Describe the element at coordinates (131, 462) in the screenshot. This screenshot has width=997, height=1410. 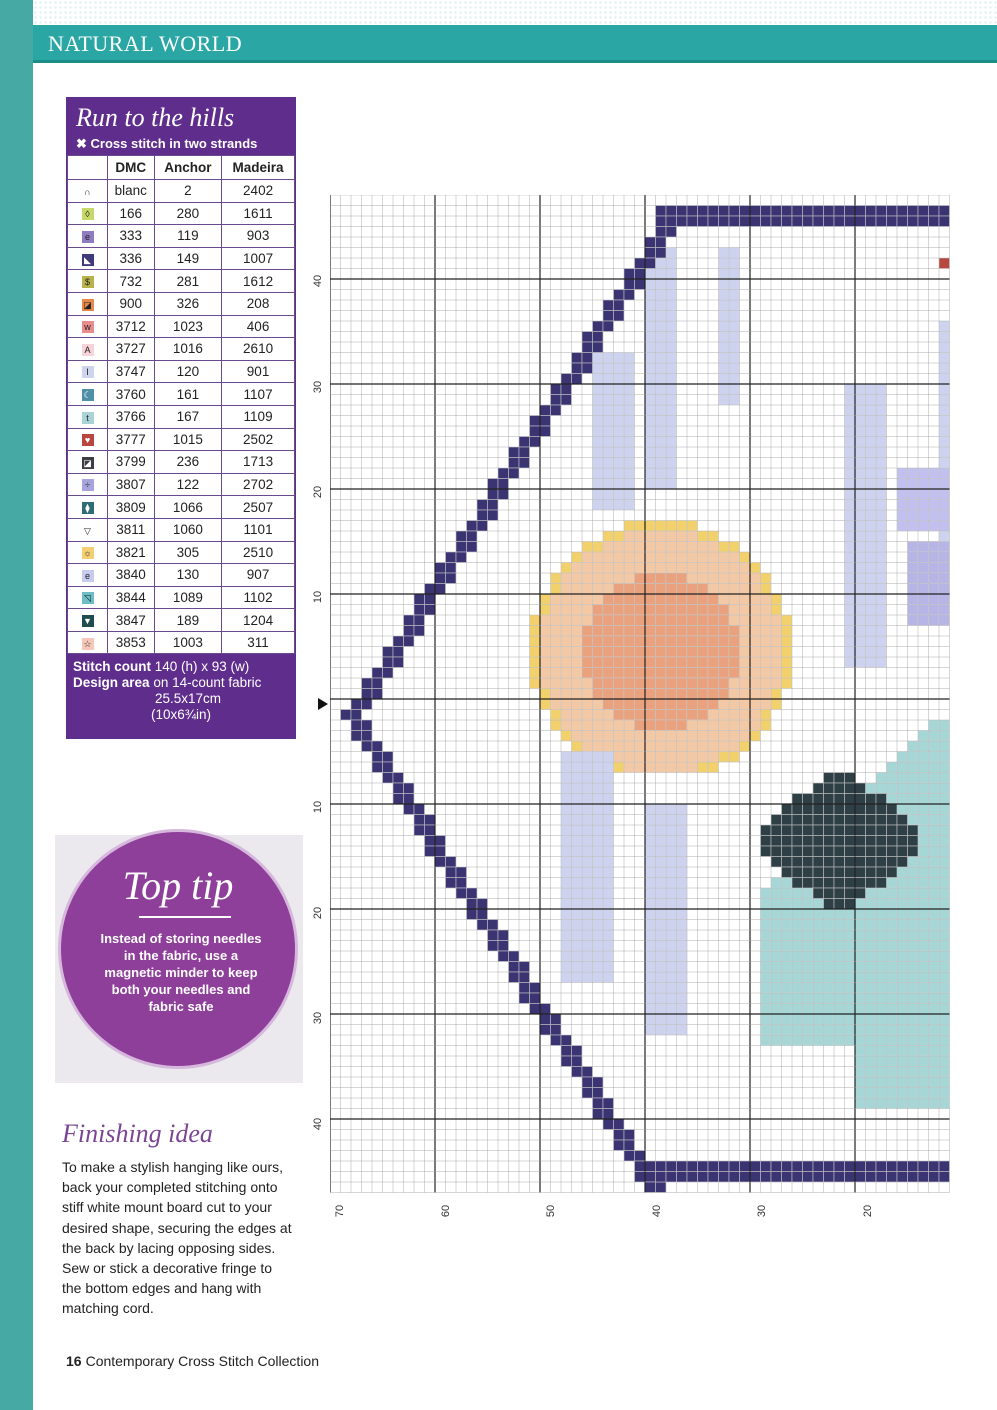
I see `dmc-code: 3799` at that location.